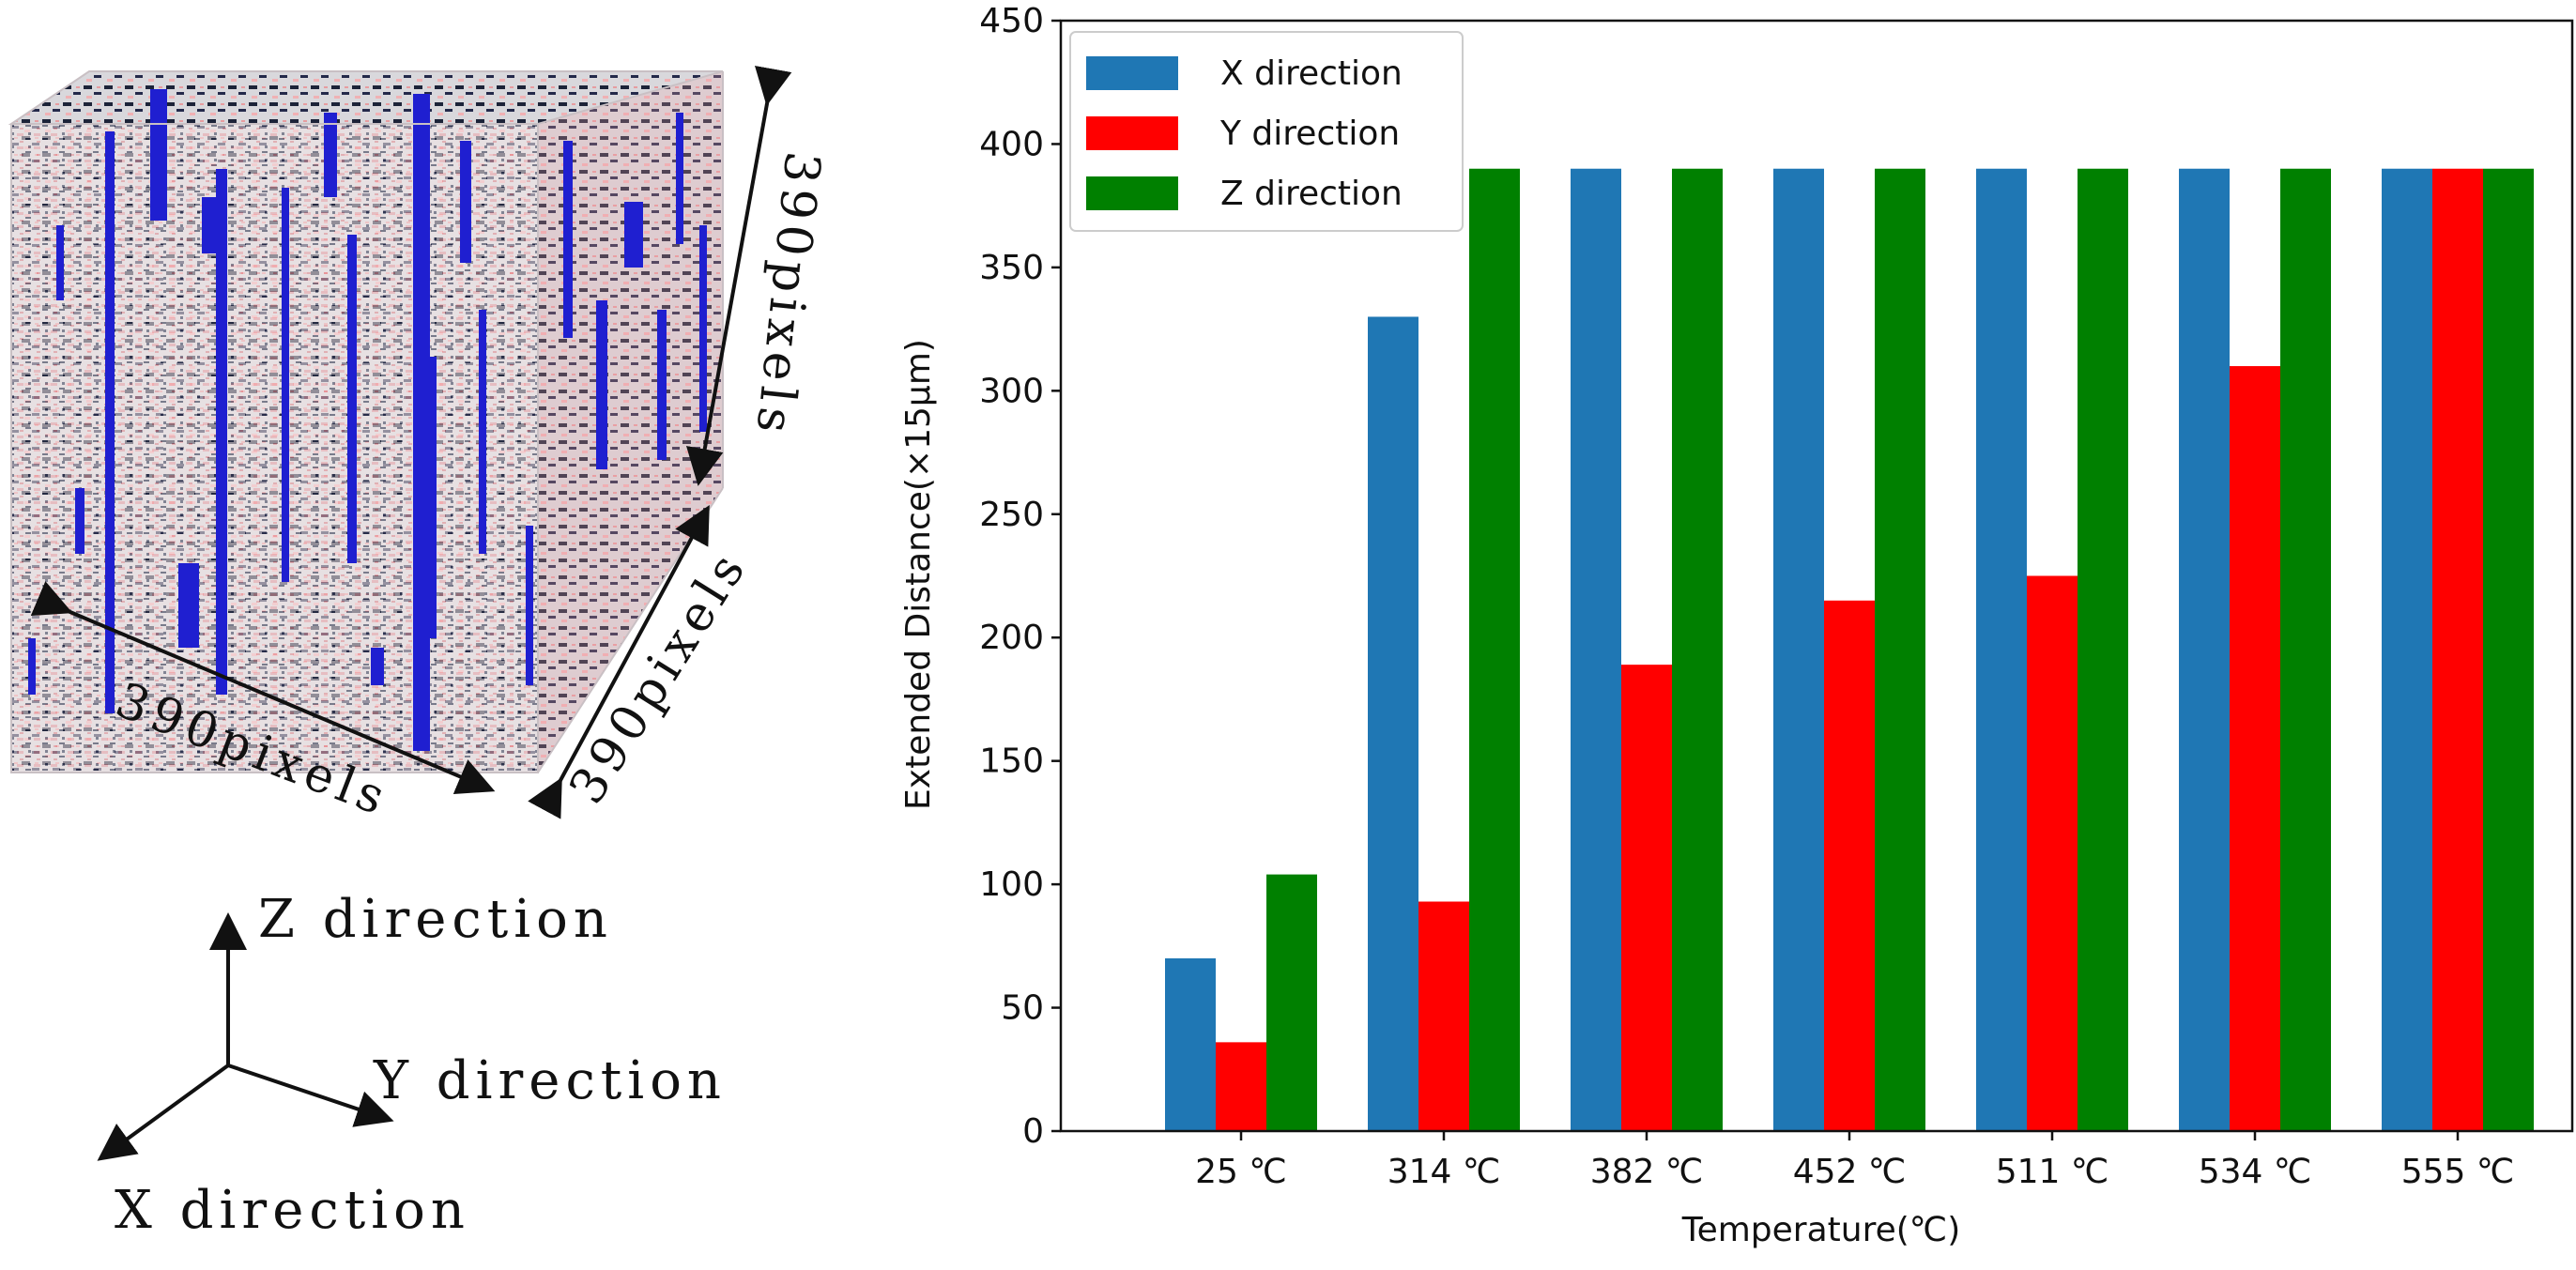  I want to click on axes-indicator, so click(246, 1036).